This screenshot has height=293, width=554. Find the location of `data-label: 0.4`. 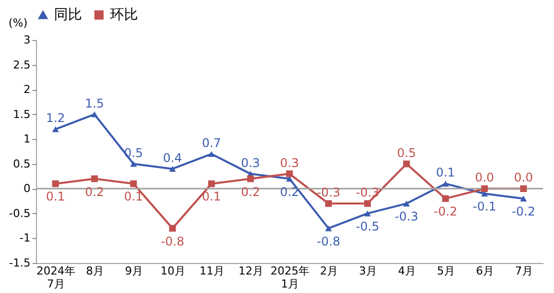

data-label: 0.4 is located at coordinates (172, 157).